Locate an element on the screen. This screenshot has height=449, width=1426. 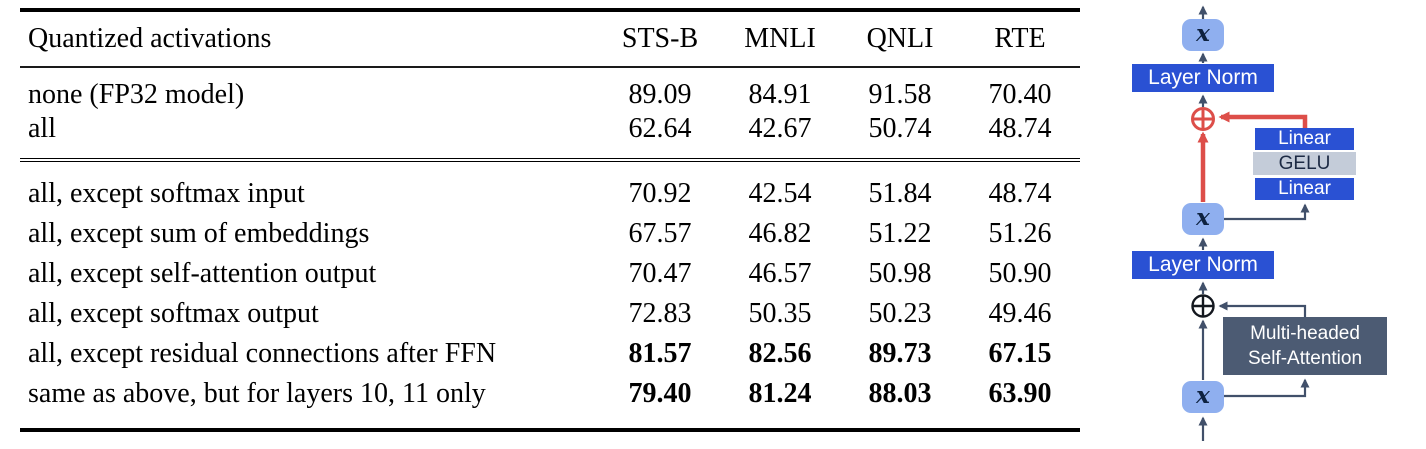
table-bottom-rule is located at coordinates (550, 430).